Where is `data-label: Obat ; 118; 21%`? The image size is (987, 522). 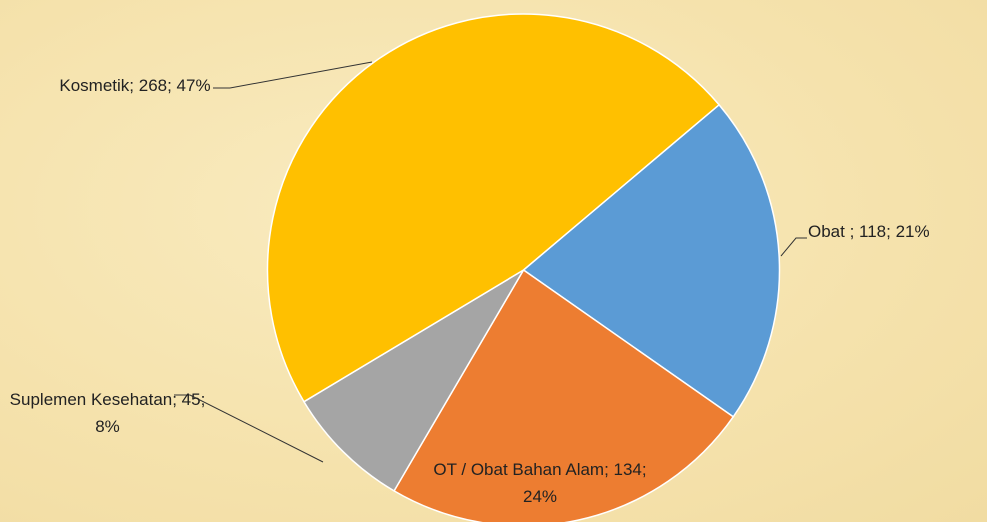
data-label: Obat ; 118; 21% is located at coordinates (869, 231).